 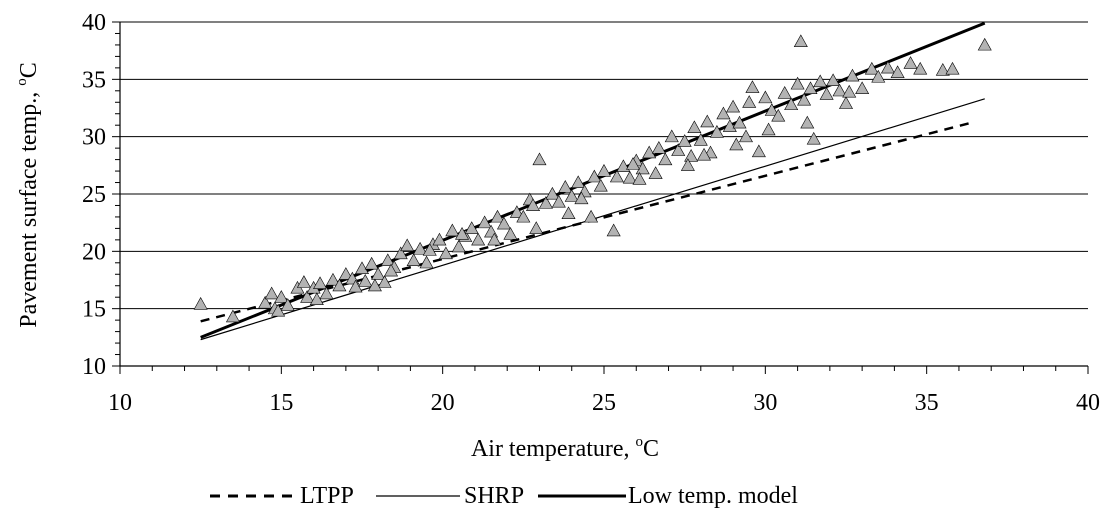 What do you see at coordinates (651, 449) in the screenshot?
I see `x-axis-title-unit: C` at bounding box center [651, 449].